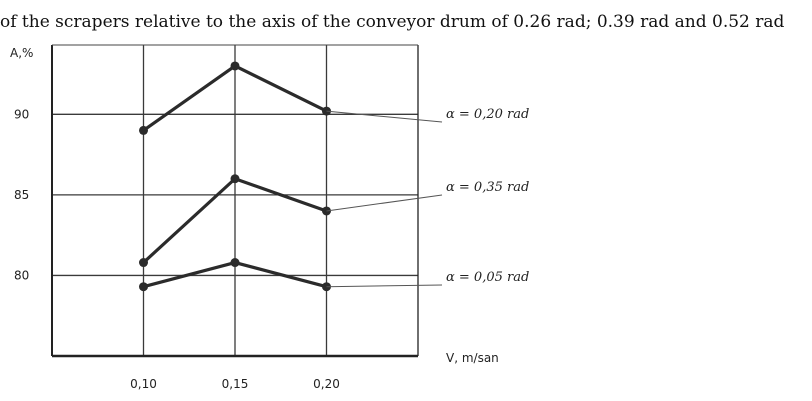 This screenshot has width=812, height=401. What do you see at coordinates (21, 275) in the screenshot?
I see `y-tick-label-2: 80` at bounding box center [21, 275].